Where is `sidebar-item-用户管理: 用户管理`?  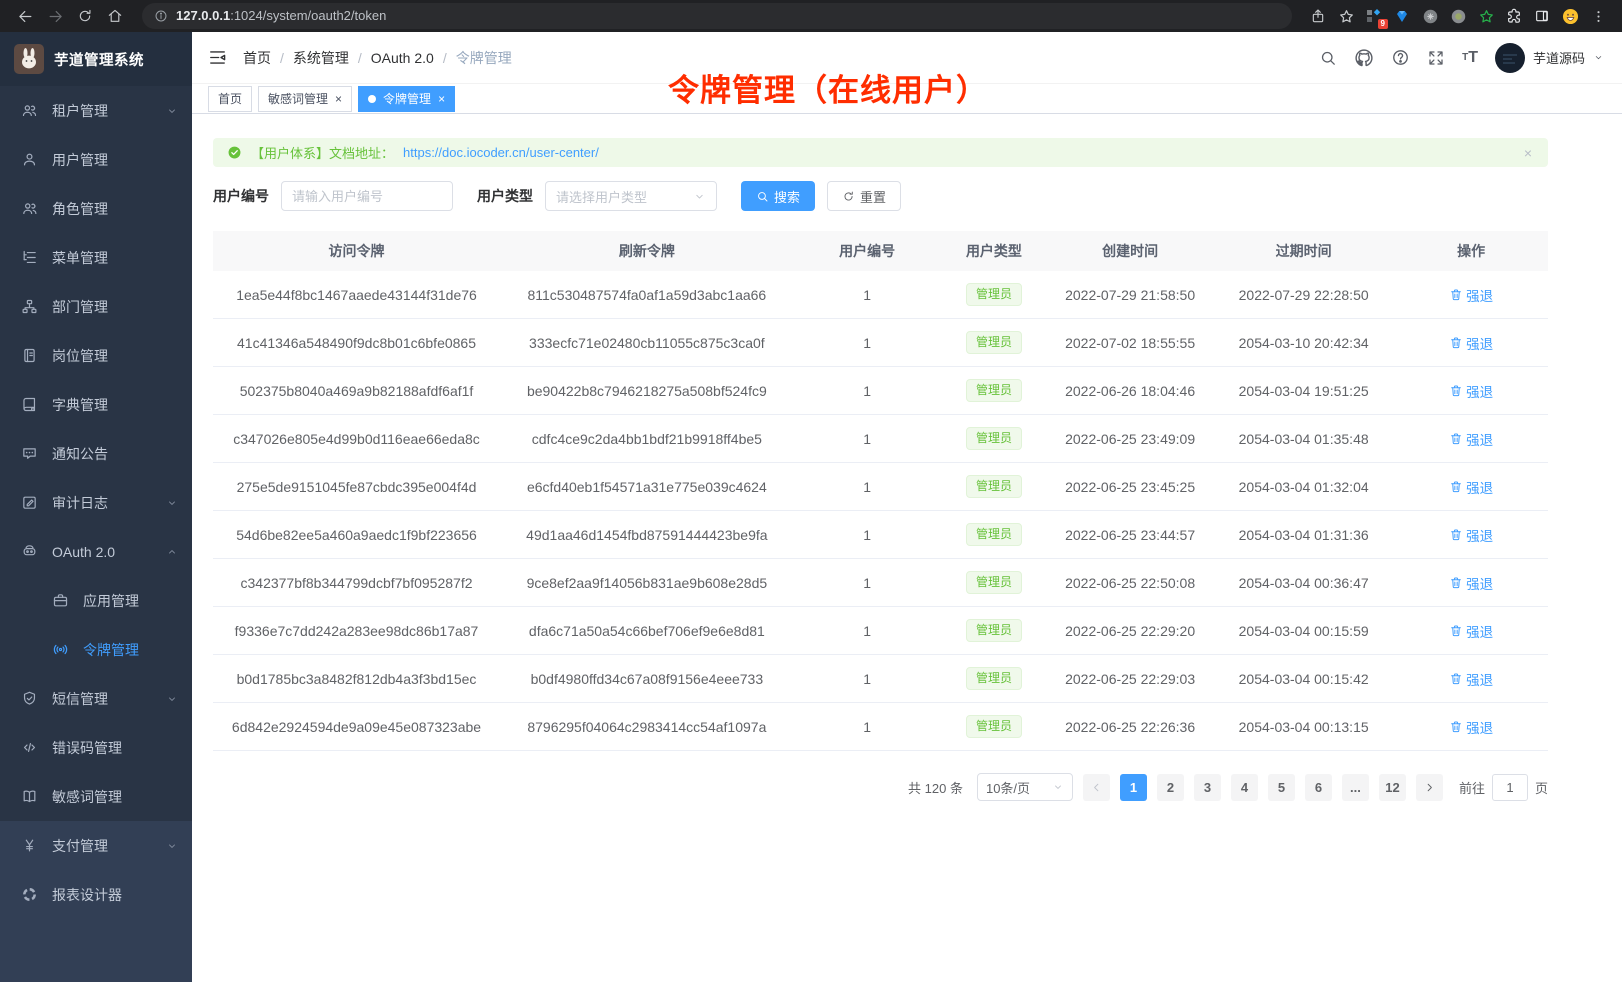
sidebar-item-用户管理: 用户管理 is located at coordinates (96, 159).